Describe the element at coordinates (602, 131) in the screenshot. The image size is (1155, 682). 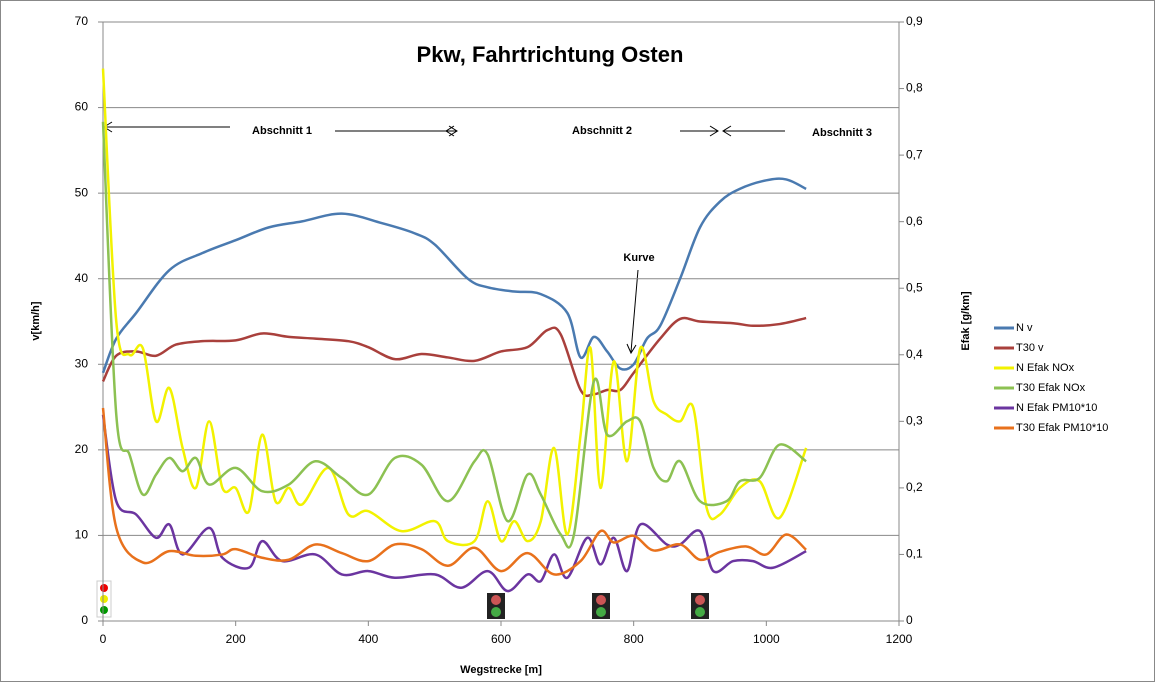
I see `annotation: Abschnitt 2` at that location.